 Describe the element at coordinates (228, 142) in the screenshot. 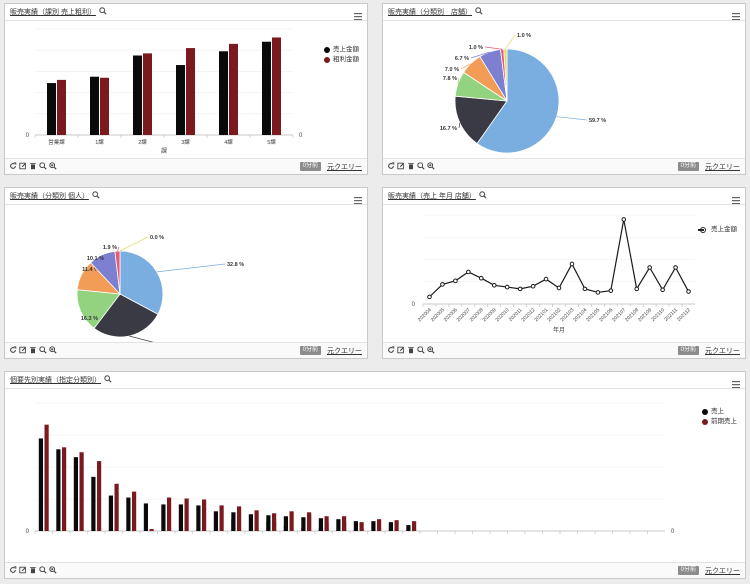

I see `x-tick-label: 4課` at that location.